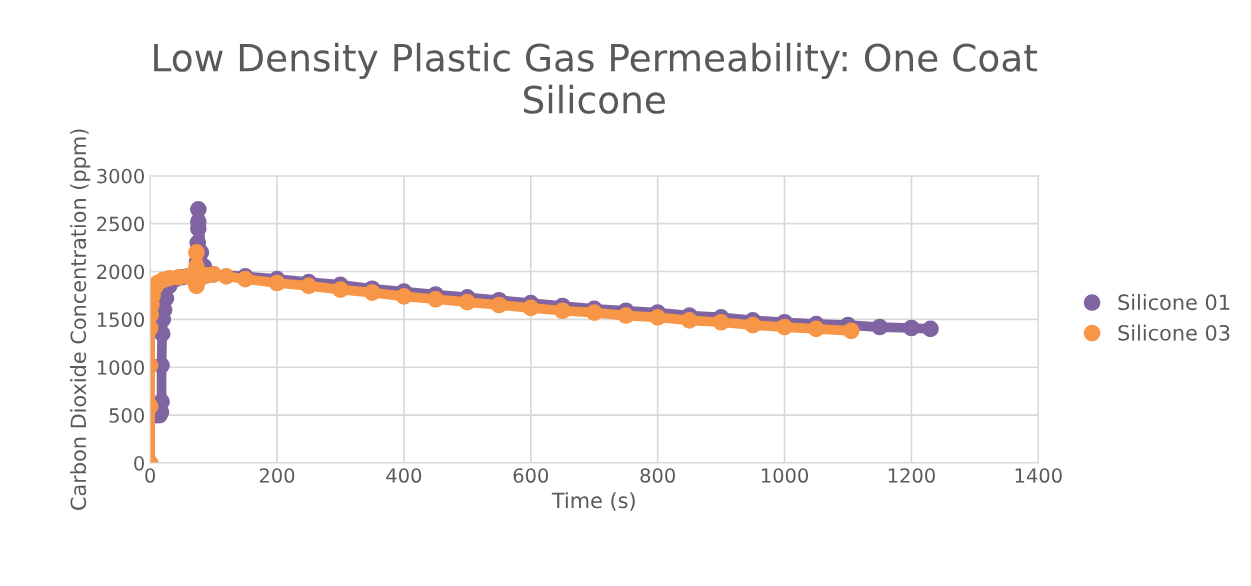  What do you see at coordinates (150, 475) in the screenshot?
I see `x-tick-label: 0` at bounding box center [150, 475].